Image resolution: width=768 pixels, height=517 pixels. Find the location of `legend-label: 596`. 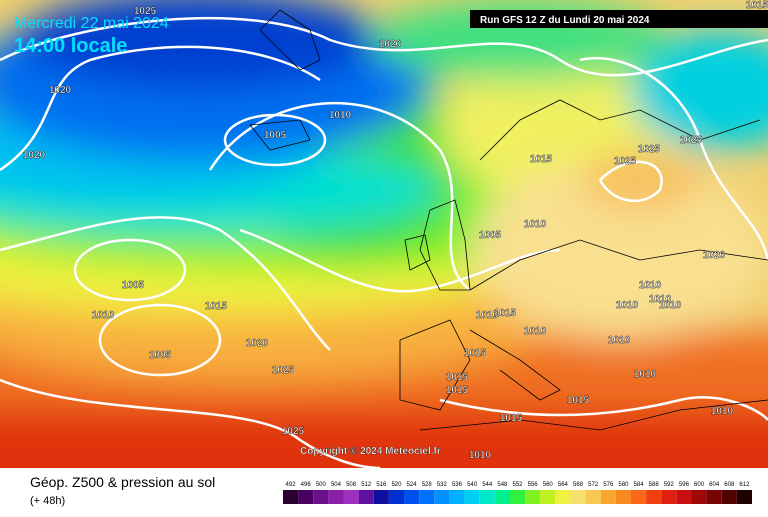

legend-label: 596 is located at coordinates (684, 485).